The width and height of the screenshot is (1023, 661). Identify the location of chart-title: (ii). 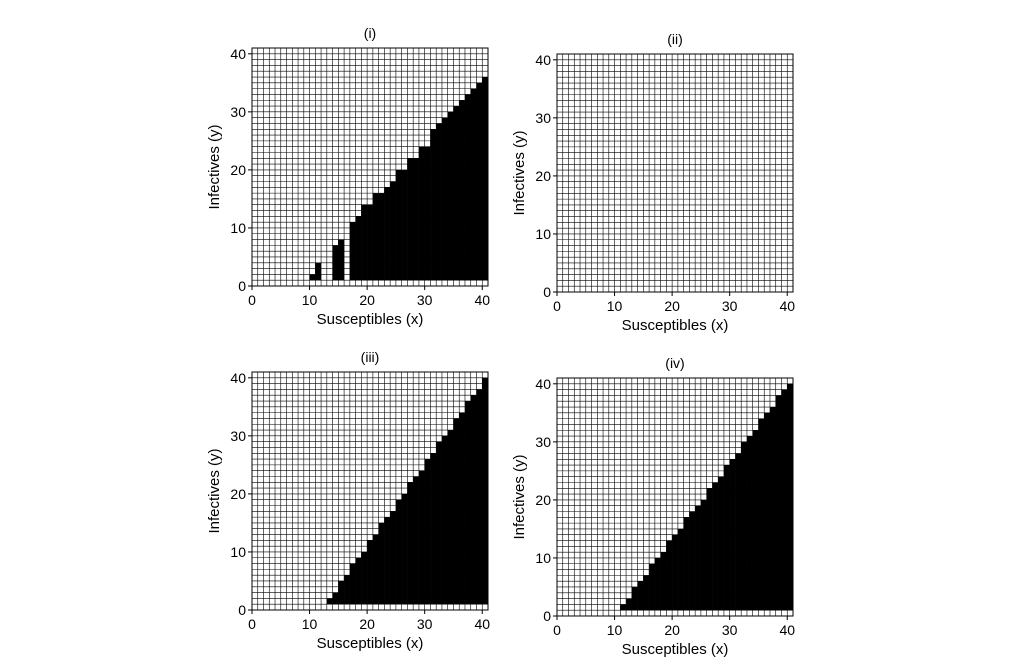
(675, 39).